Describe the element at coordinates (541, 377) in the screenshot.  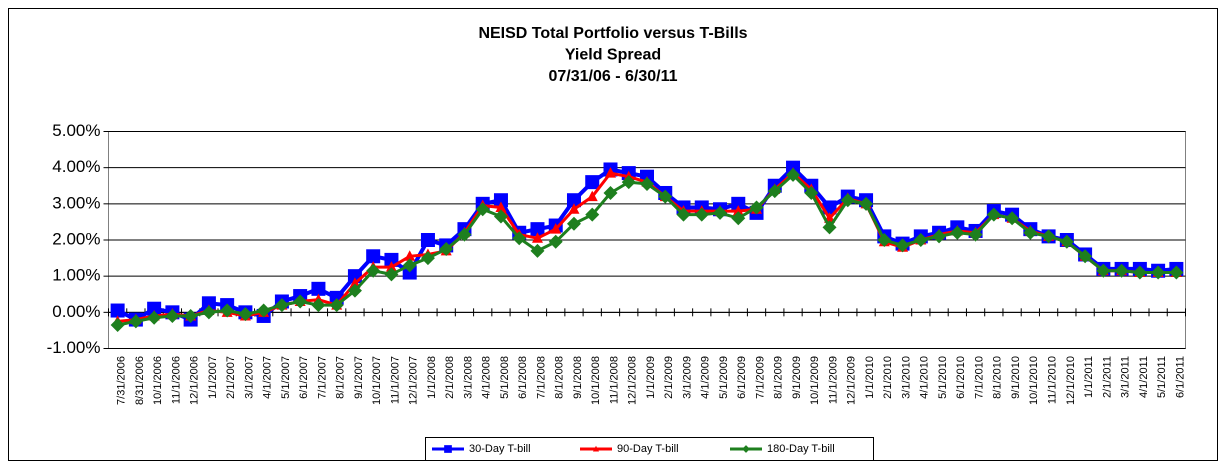
I see `x-tick-label: 7/1/2008` at that location.